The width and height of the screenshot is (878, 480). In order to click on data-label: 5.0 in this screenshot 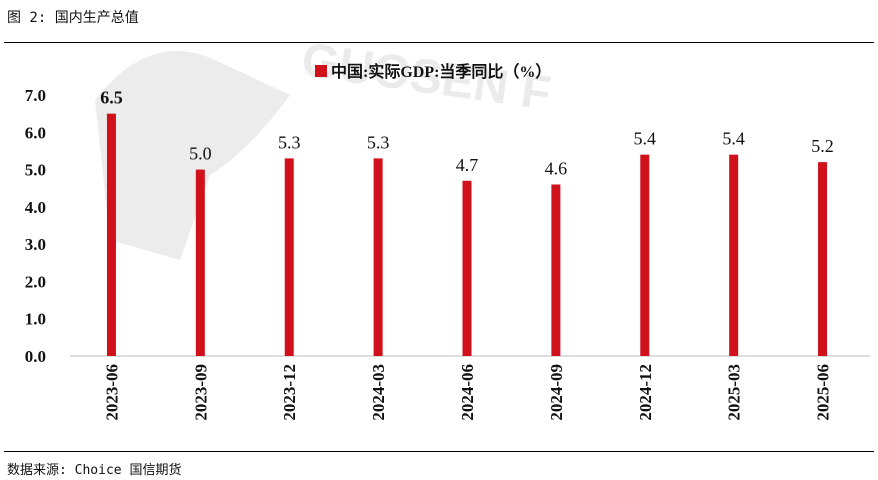, I will do `click(200, 154)`.